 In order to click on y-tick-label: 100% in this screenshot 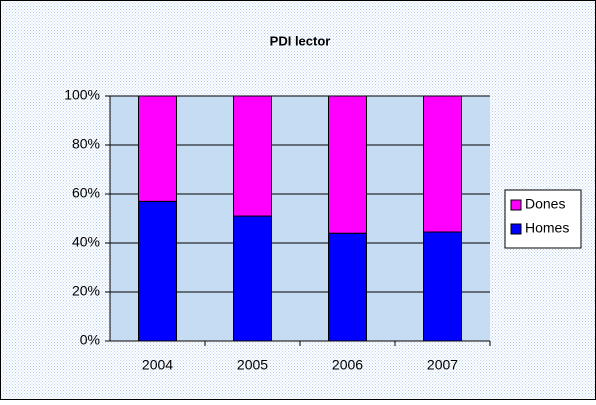, I will do `click(82, 95)`.